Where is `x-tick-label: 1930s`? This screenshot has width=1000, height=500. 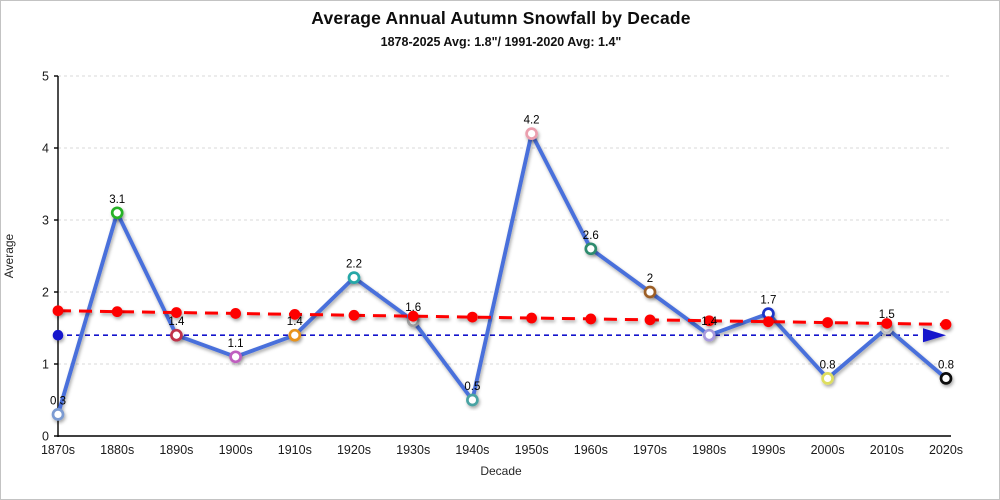
x-tick-label: 1930s is located at coordinates (413, 450).